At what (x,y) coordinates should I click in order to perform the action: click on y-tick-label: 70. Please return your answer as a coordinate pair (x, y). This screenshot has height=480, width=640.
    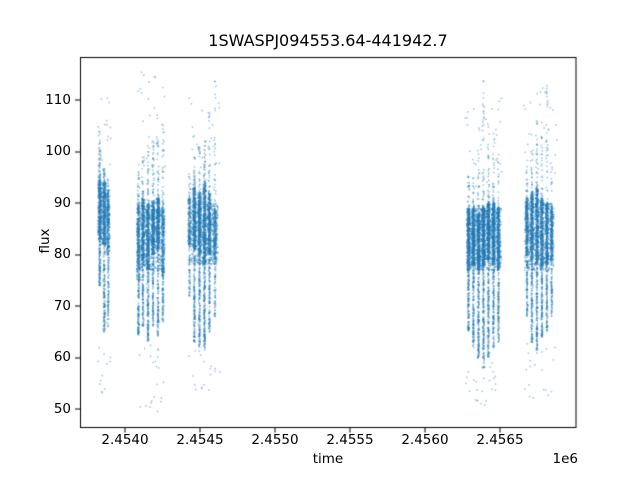
    Looking at the image, I should click on (62, 305).